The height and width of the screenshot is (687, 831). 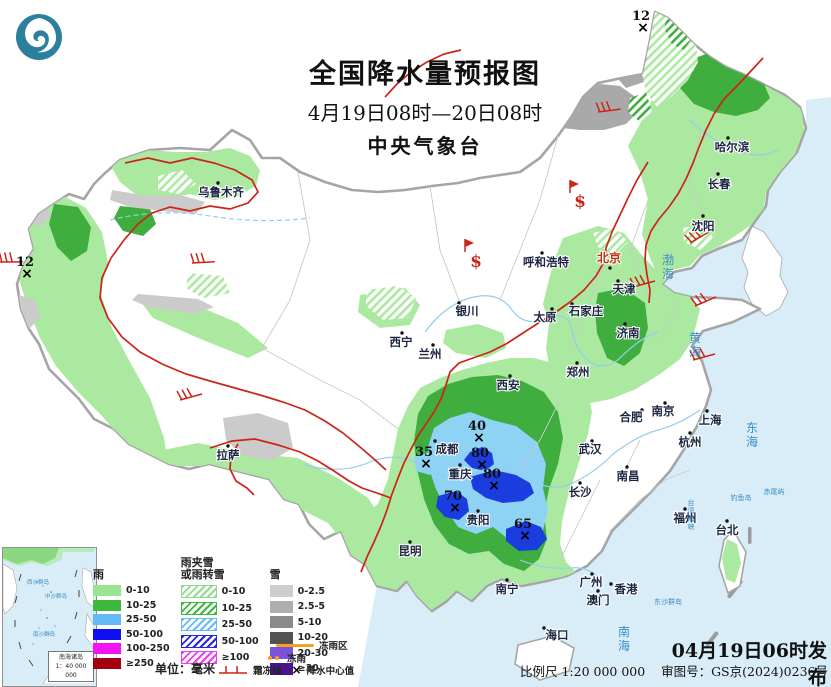 I want to click on legend-frost-line: 霜冻线 × 降水中心值, so click(x=286, y=670).